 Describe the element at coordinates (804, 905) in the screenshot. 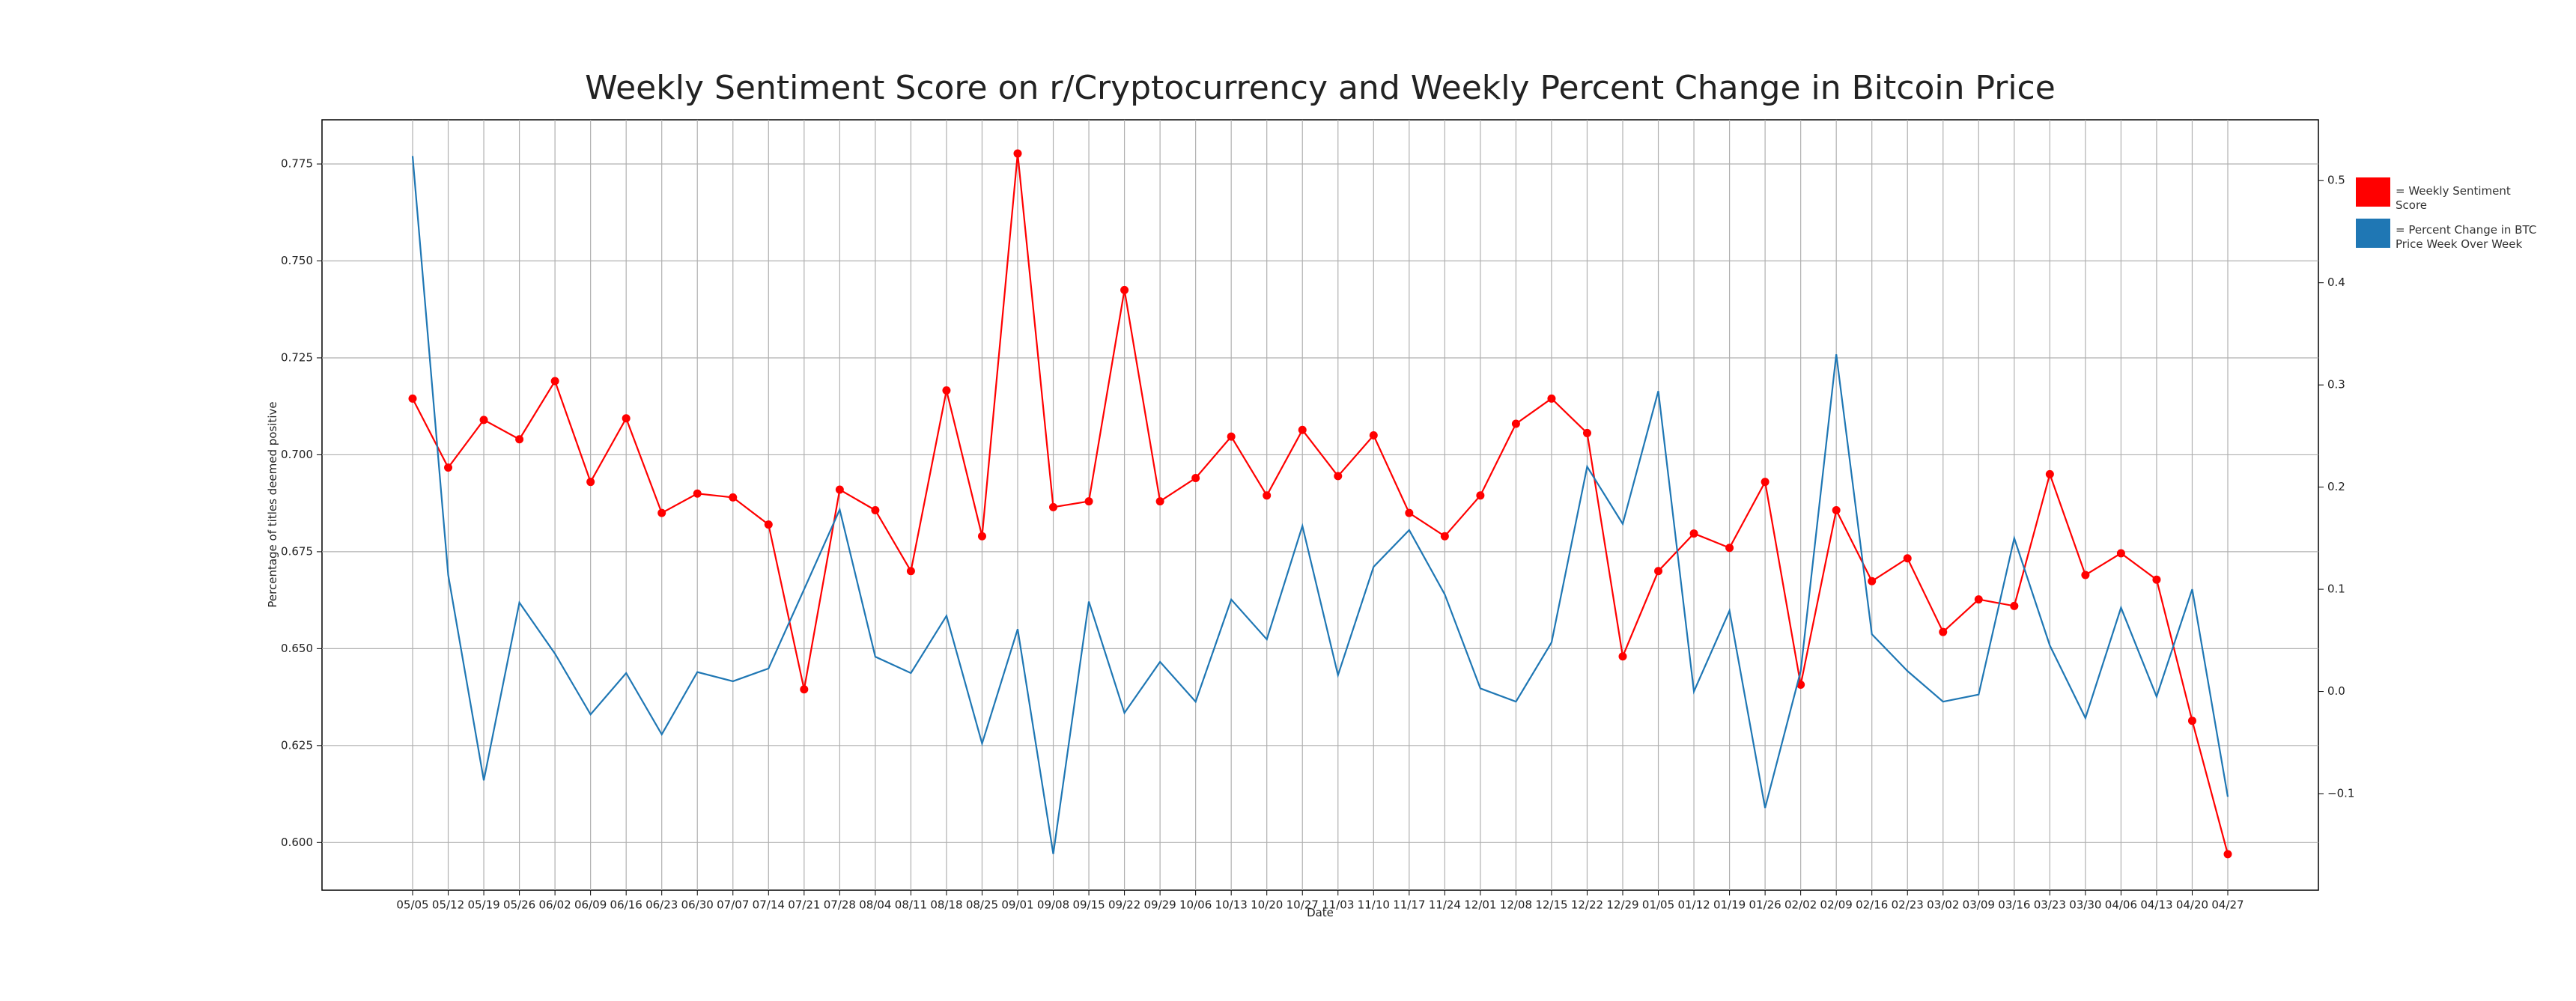

I see `x-tick-label: 07/21` at that location.